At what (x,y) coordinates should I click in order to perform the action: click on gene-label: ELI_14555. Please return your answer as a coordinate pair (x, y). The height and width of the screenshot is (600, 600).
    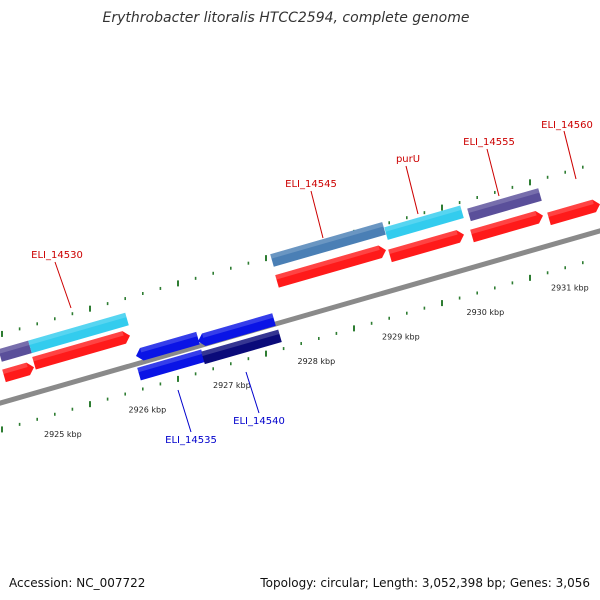
    Looking at the image, I should click on (489, 142).